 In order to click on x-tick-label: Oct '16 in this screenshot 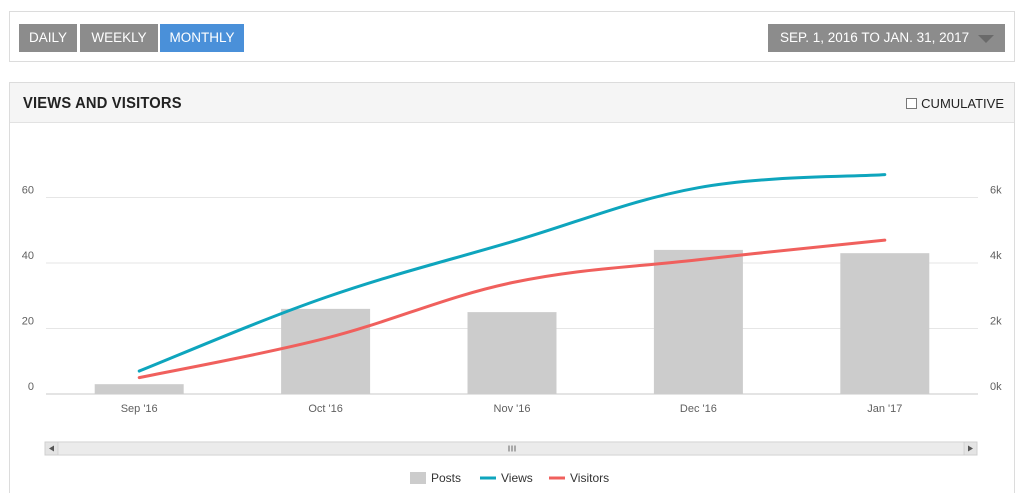, I will do `click(325, 409)`.